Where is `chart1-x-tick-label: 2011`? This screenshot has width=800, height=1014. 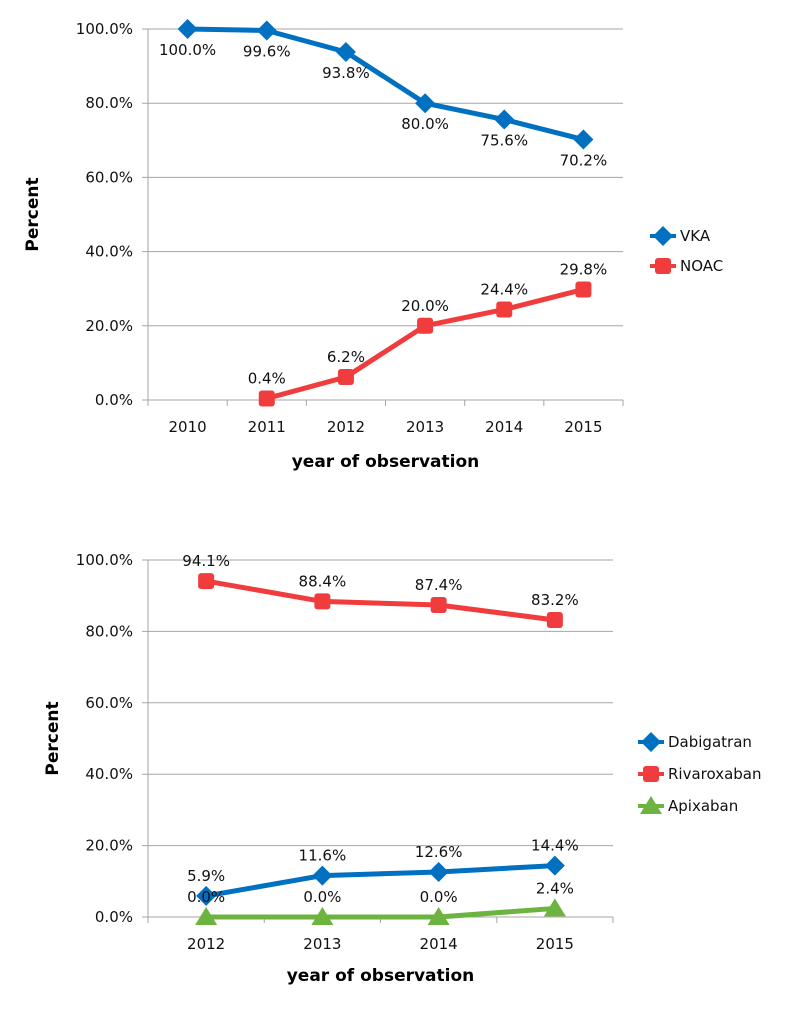 chart1-x-tick-label: 2011 is located at coordinates (267, 427).